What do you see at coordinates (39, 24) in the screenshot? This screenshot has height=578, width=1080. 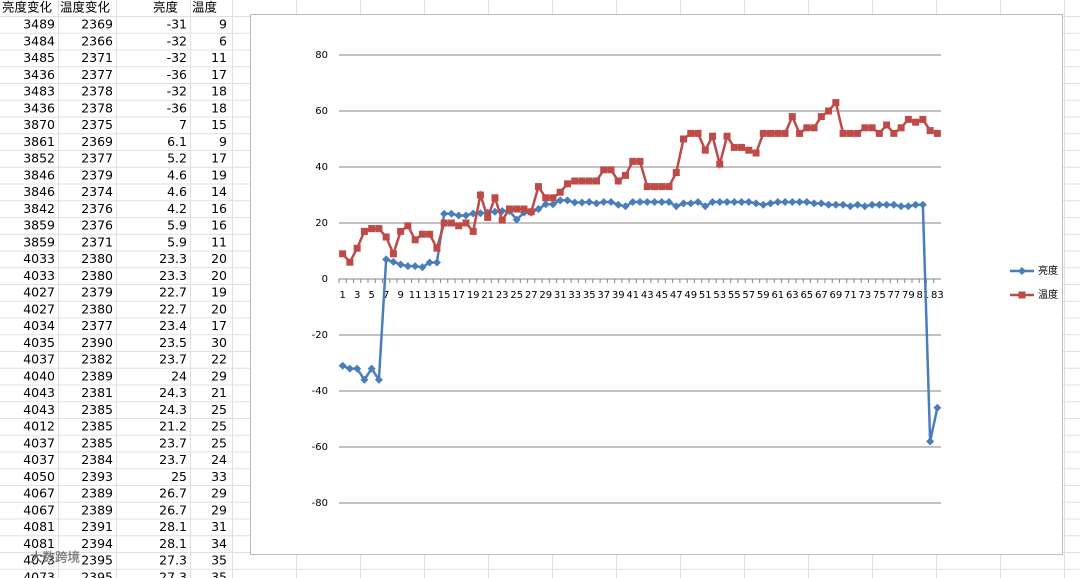 I see `cell: 3489` at bounding box center [39, 24].